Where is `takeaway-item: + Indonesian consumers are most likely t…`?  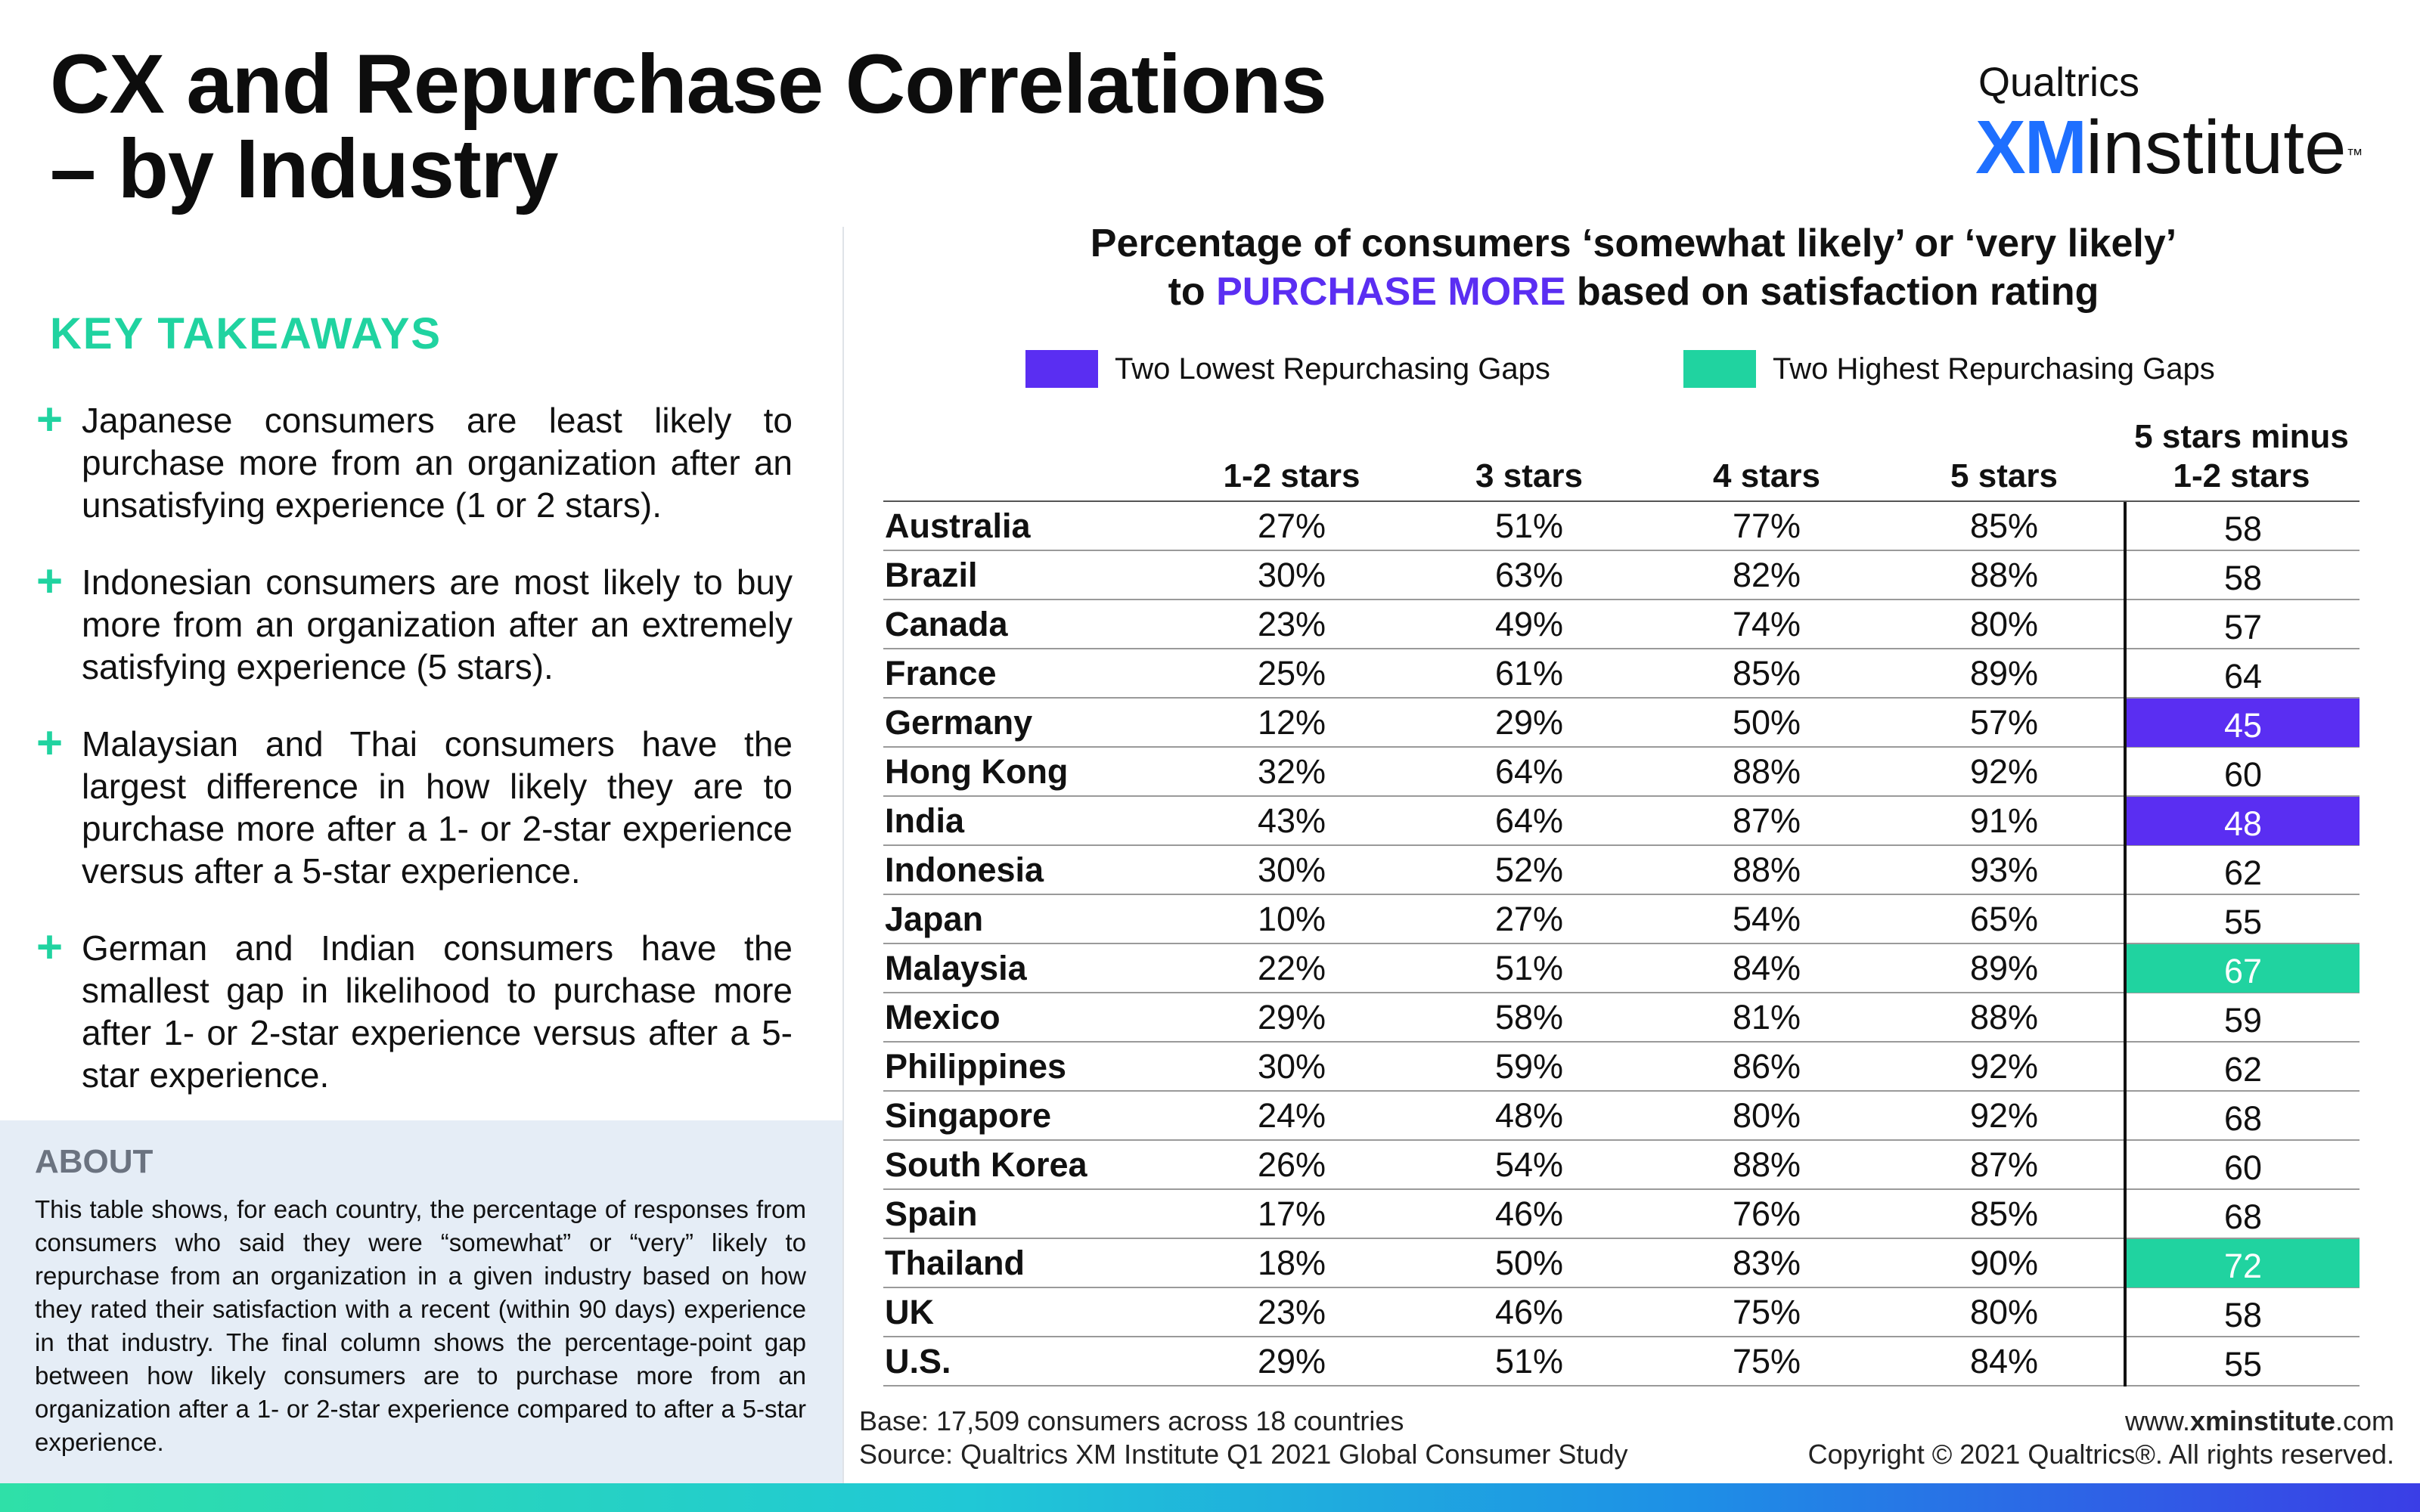 takeaway-item: + Indonesian consumers are most likely t… is located at coordinates (414, 623).